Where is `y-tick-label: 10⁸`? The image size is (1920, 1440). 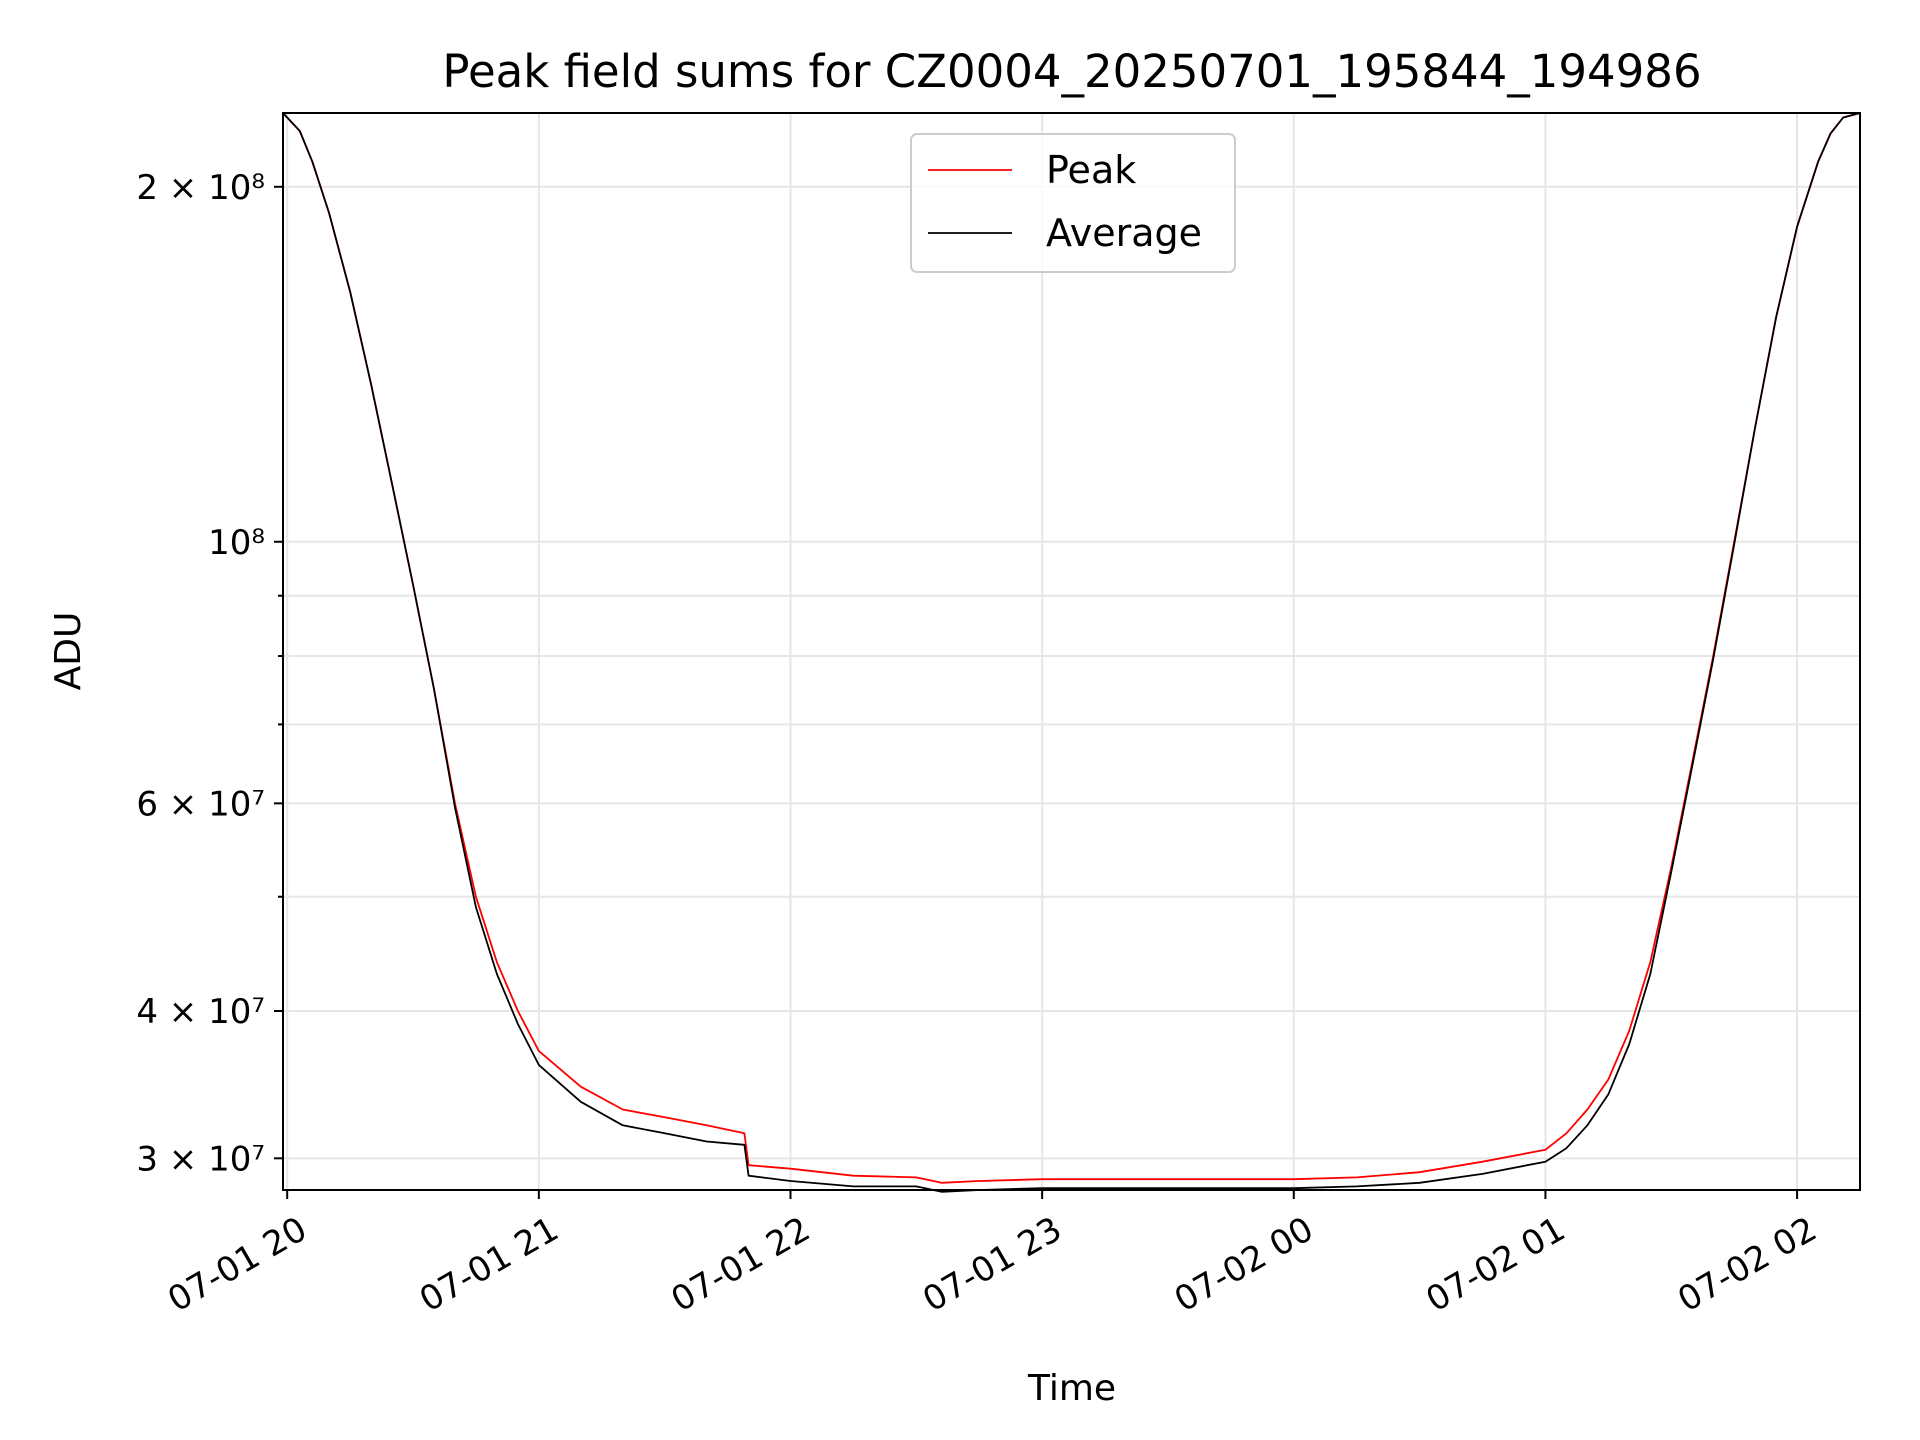
y-tick-label: 10⁸ is located at coordinates (236, 543).